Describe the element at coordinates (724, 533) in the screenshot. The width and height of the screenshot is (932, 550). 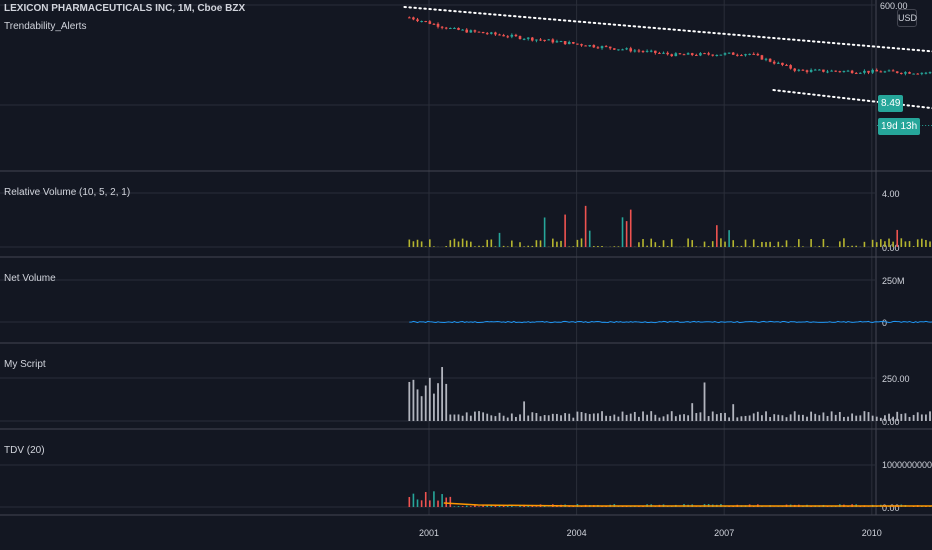
I see `x-tick-2007: 2007` at that location.